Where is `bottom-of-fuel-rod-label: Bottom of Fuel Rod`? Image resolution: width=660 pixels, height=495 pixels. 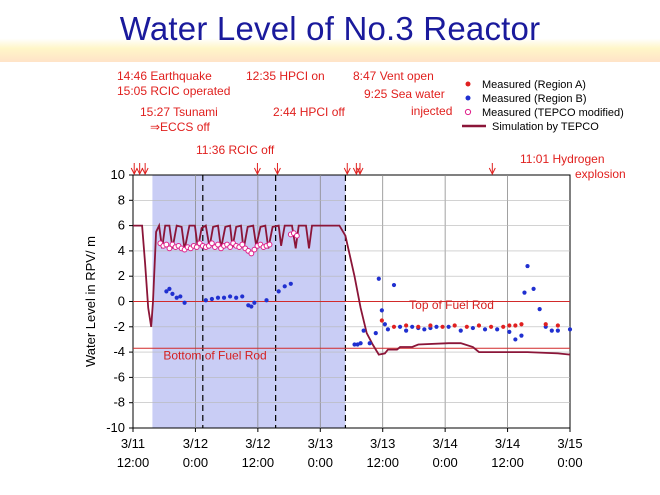 bottom-of-fuel-rod-label: Bottom of Fuel Rod is located at coordinates (214, 356).